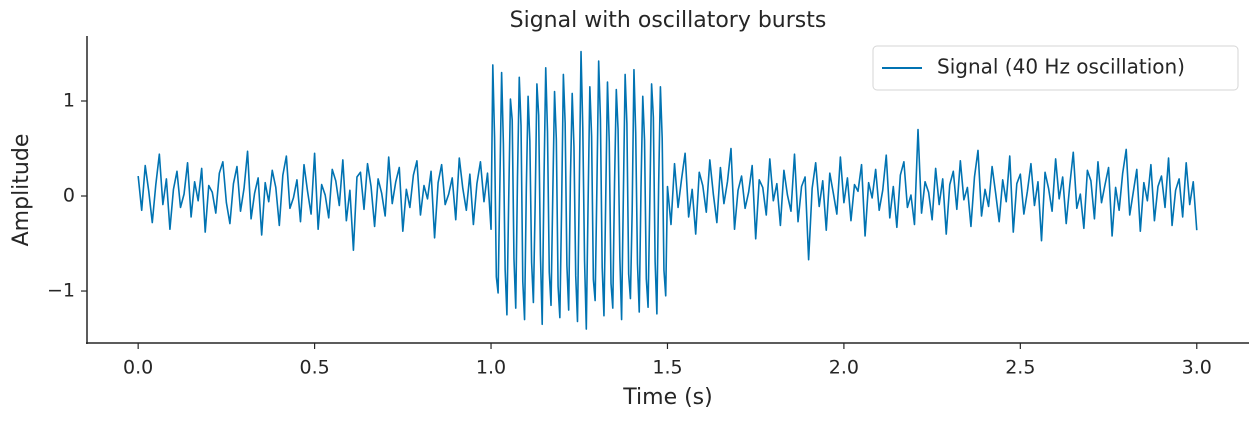 This screenshot has height=421, width=1259. I want to click on y-tick-label: −1, so click(61, 291).